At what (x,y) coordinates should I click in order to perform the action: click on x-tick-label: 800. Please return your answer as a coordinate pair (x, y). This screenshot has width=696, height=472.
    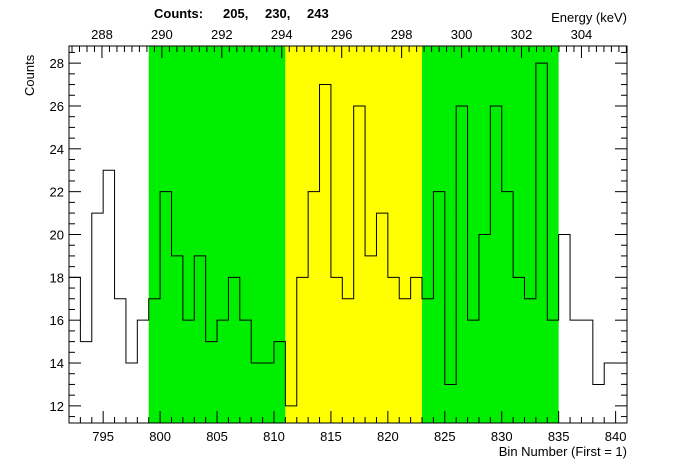
    Looking at the image, I should click on (160, 436).